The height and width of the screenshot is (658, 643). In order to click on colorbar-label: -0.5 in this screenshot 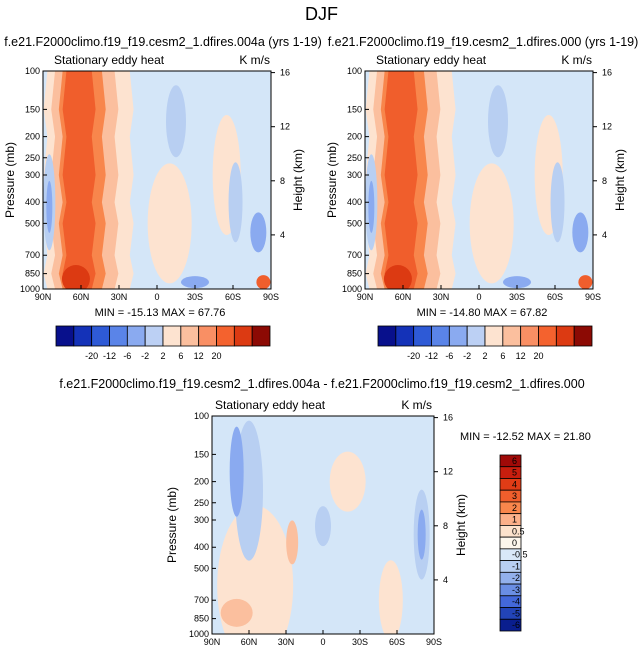, I will do `click(520, 555)`.